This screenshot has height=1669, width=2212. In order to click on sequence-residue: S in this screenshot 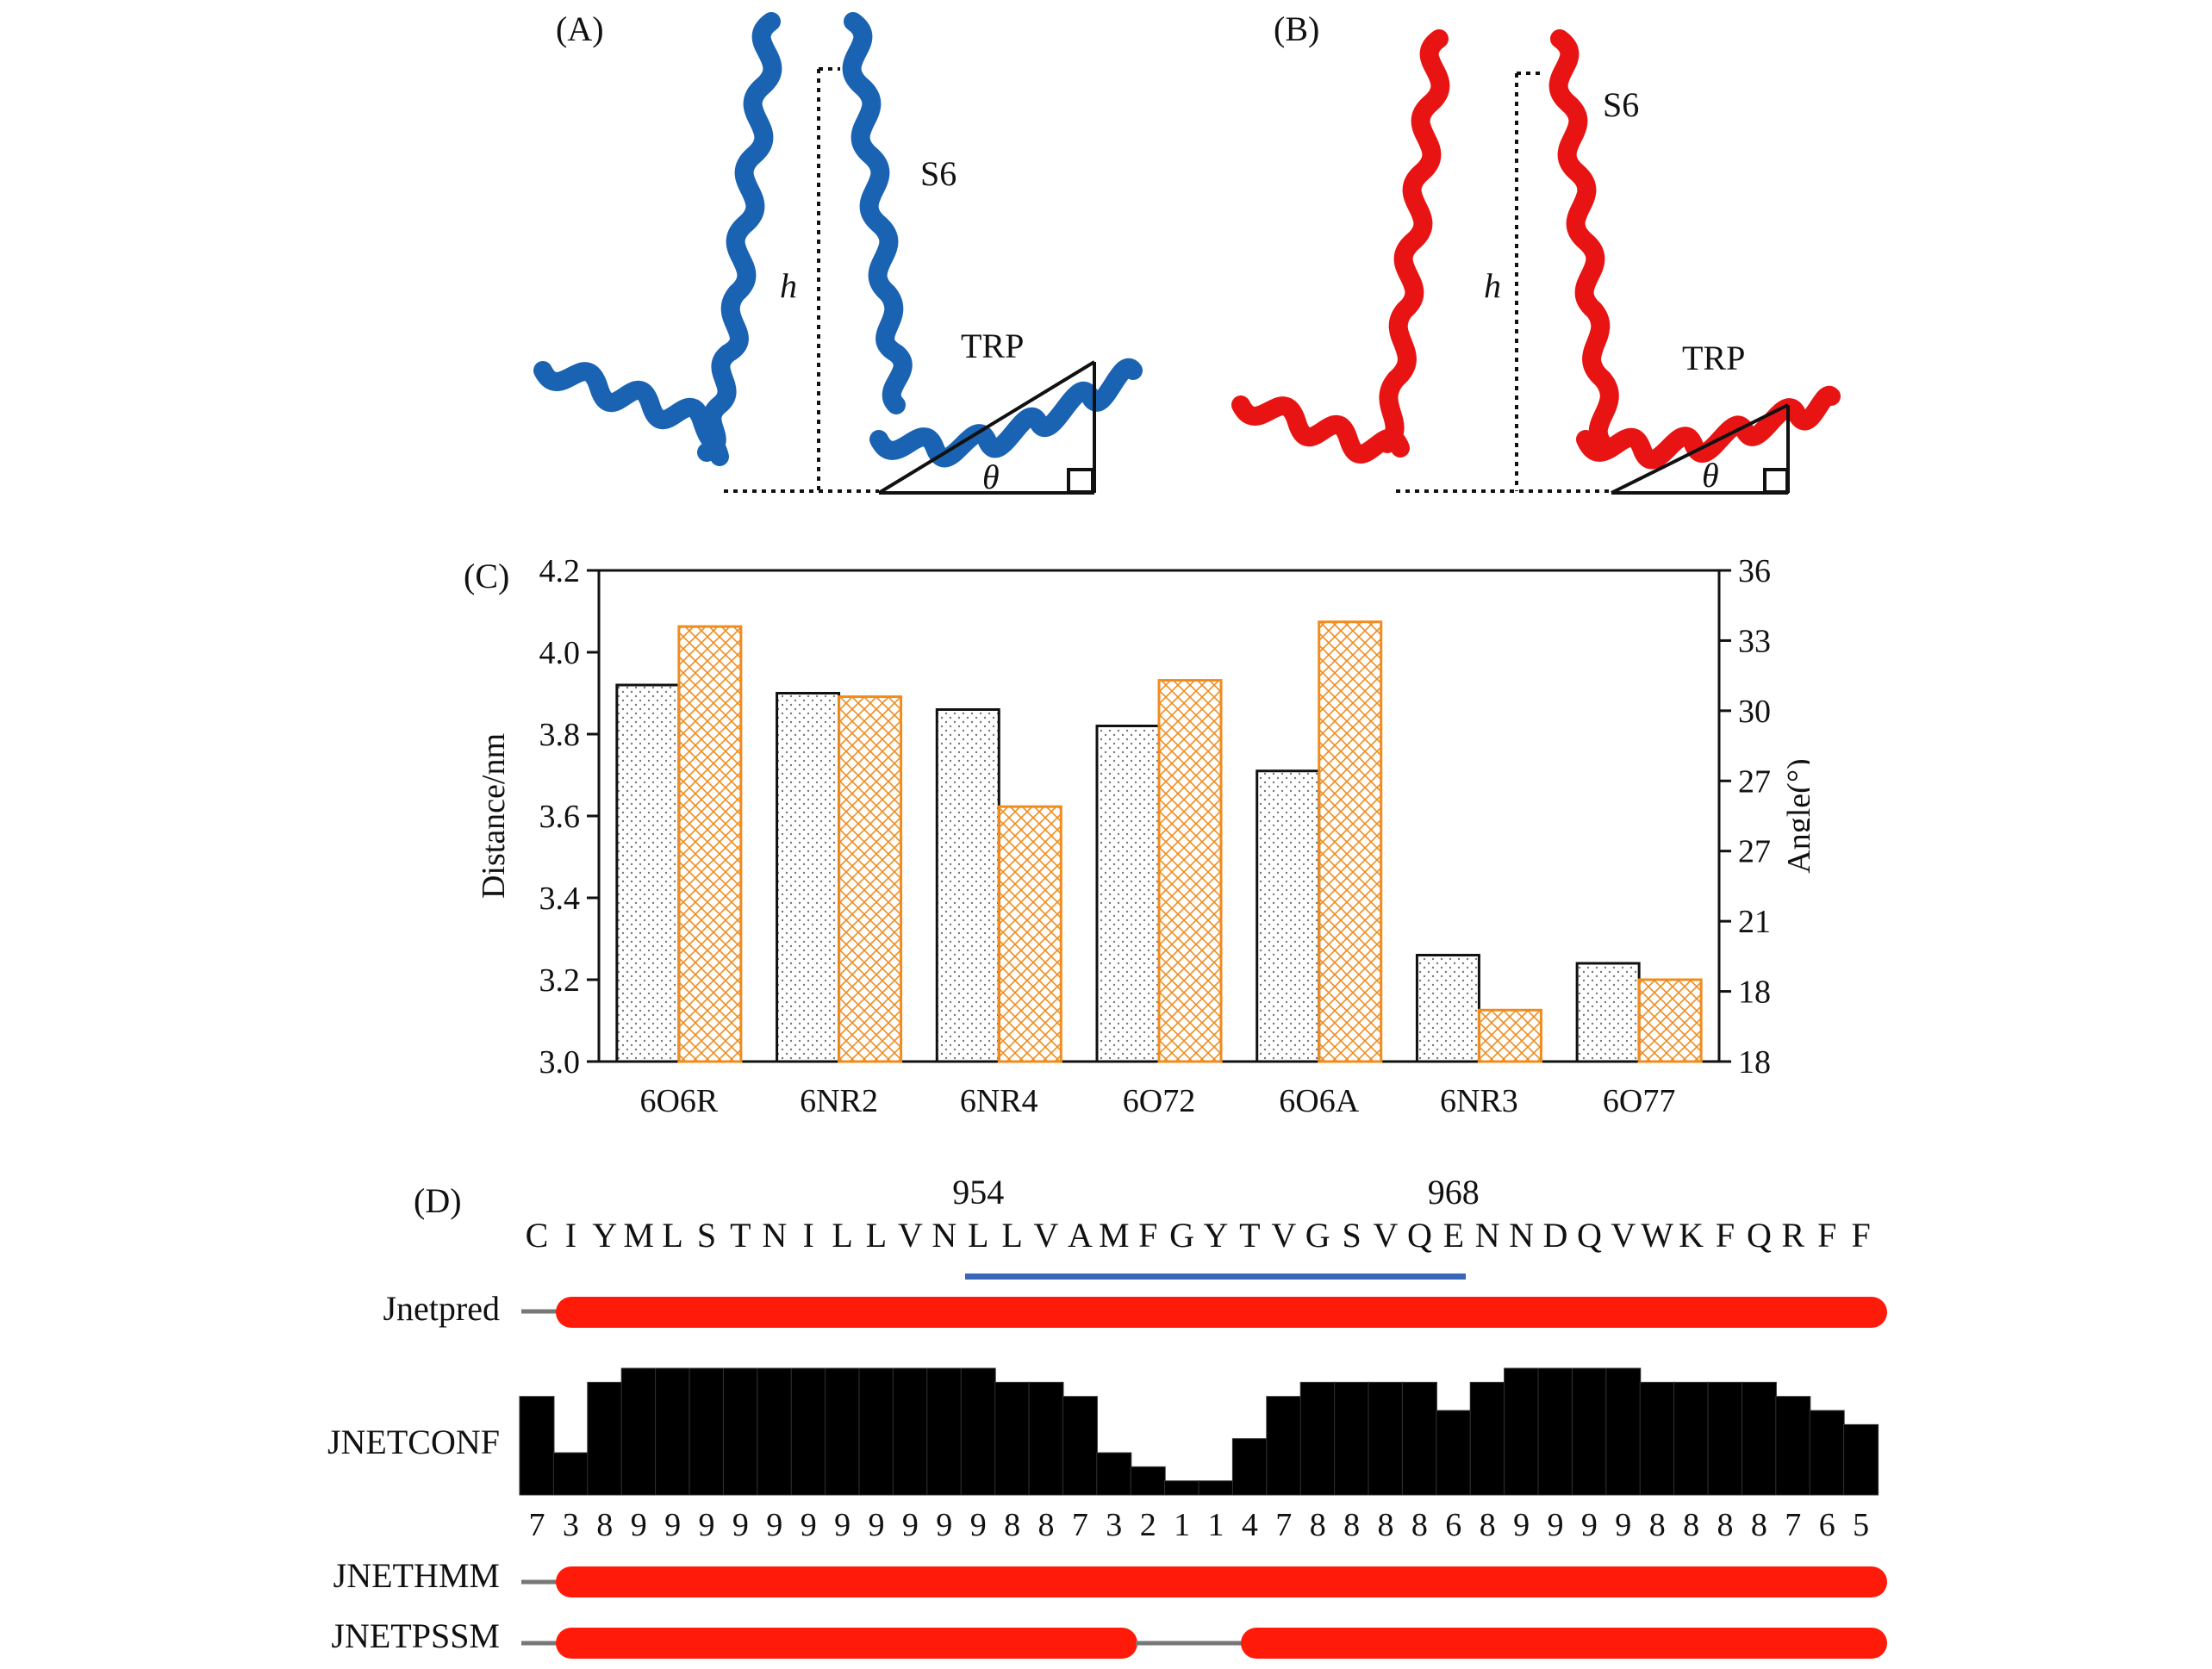, I will do `click(707, 1235)`.